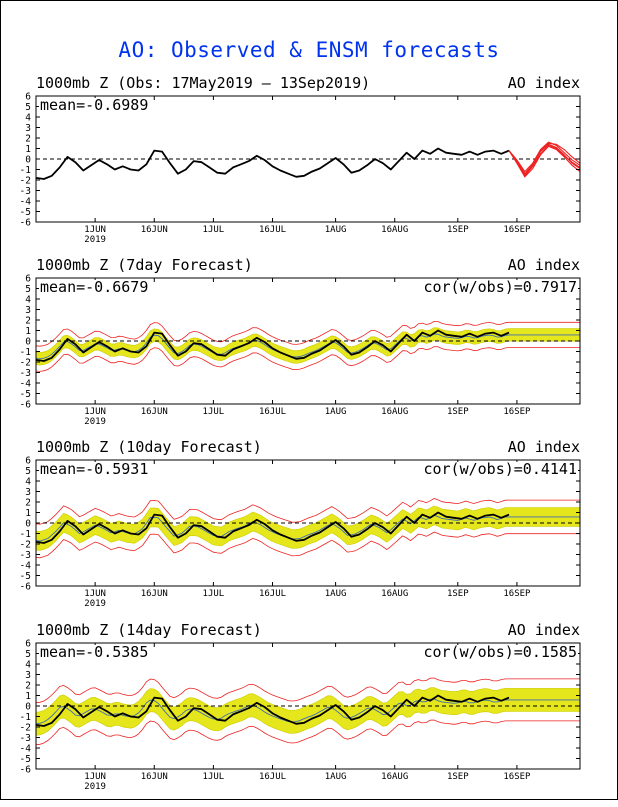 The width and height of the screenshot is (618, 807). I want to click on panel-title: 1000mb Z (Obs: 17May2019 – 13Sep2019), so click(203, 83).